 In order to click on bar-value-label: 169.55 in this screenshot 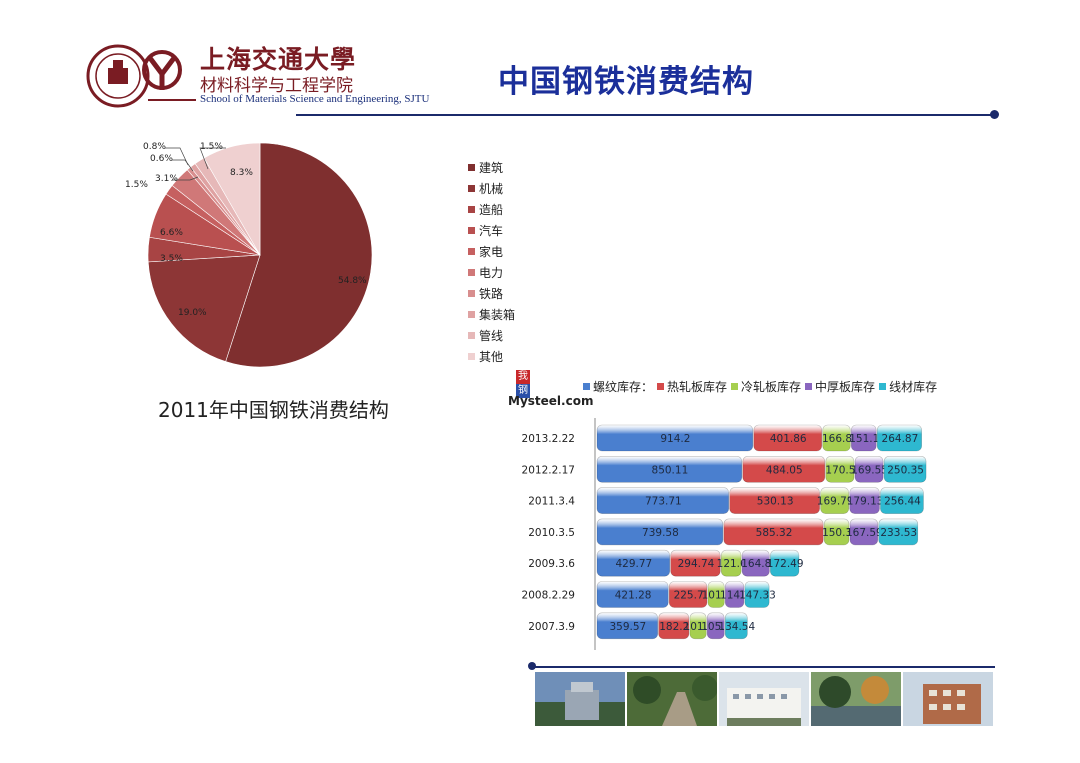, I will do `click(869, 470)`.